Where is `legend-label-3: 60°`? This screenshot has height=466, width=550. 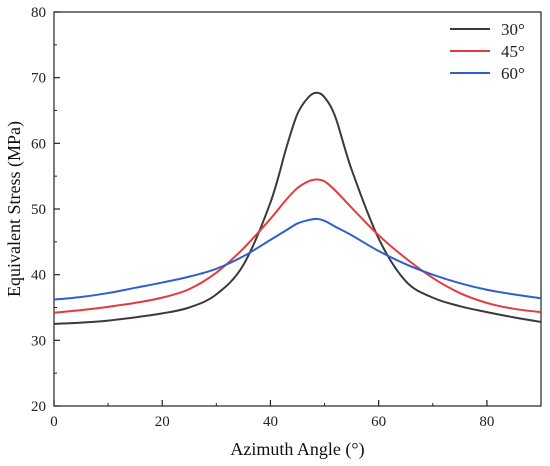
legend-label-3: 60° is located at coordinates (513, 73).